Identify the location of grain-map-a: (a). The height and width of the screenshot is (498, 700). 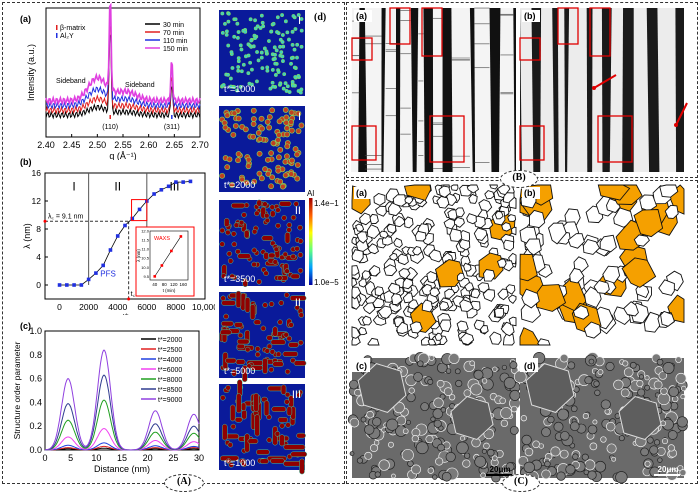
(434, 265).